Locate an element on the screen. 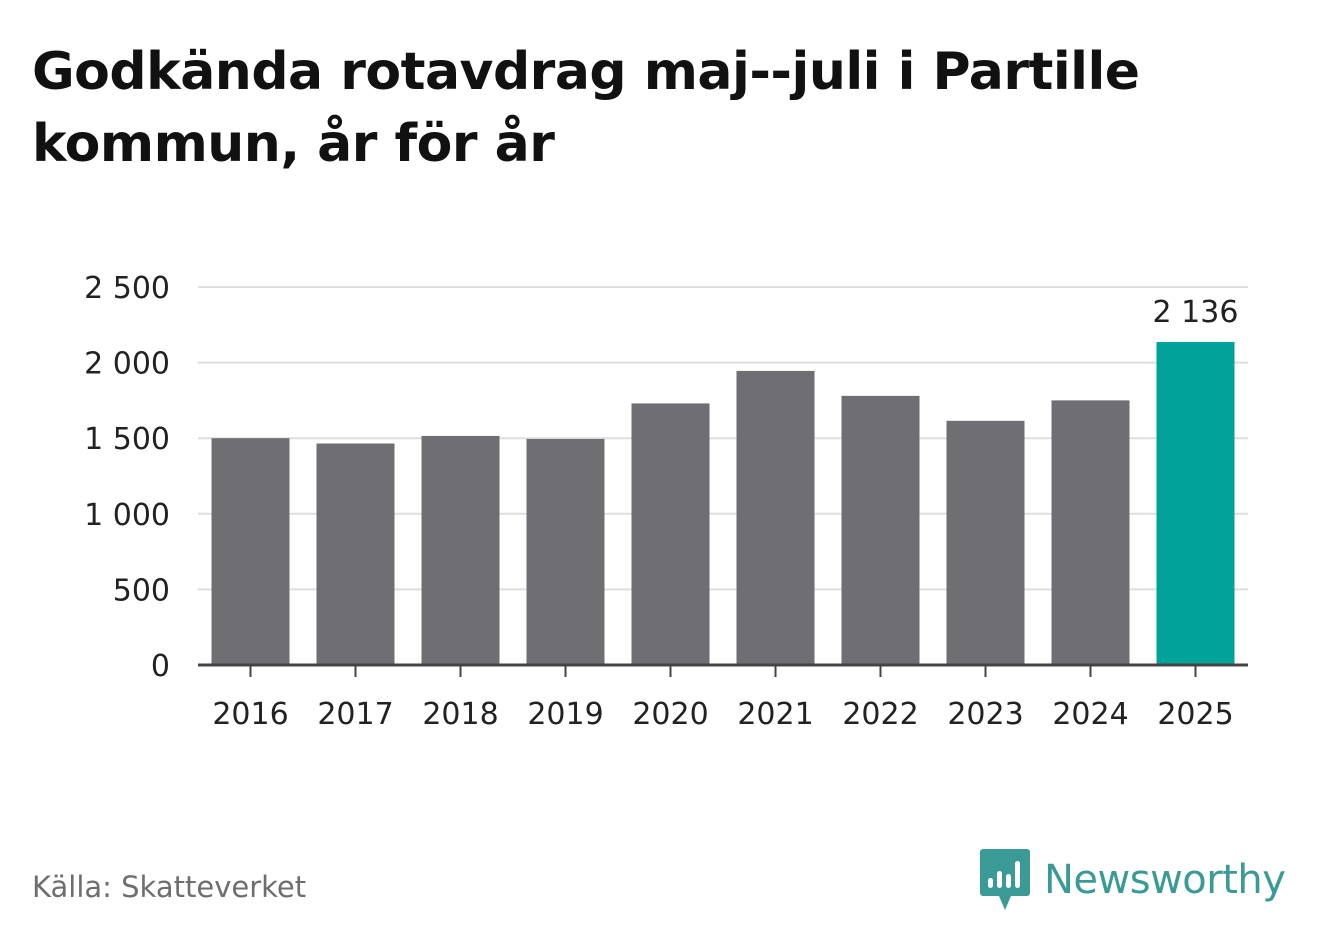  x-tick-label: 2025 is located at coordinates (1195, 714).